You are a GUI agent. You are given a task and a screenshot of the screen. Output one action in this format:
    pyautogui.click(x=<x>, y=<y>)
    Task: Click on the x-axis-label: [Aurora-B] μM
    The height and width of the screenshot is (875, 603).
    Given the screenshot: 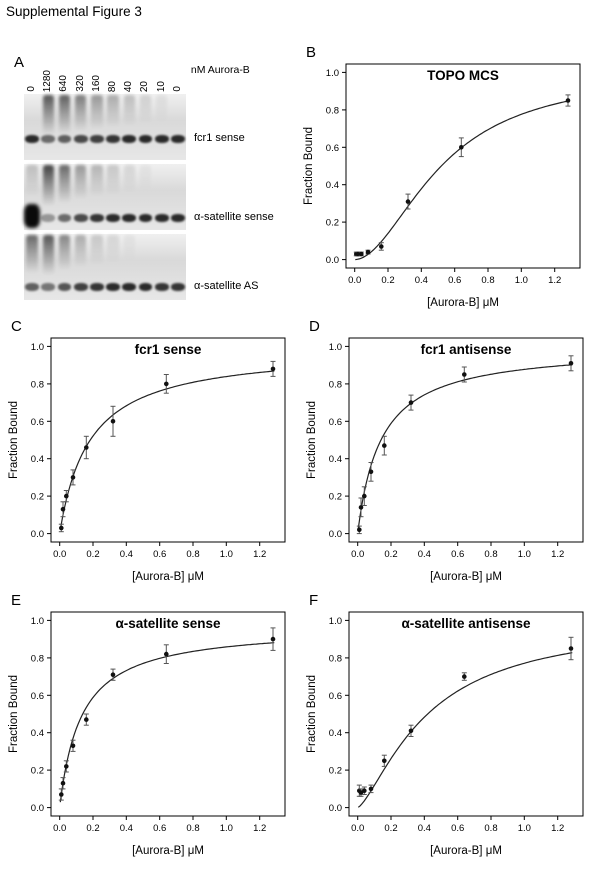 What is the action you would take?
    pyautogui.click(x=463, y=303)
    